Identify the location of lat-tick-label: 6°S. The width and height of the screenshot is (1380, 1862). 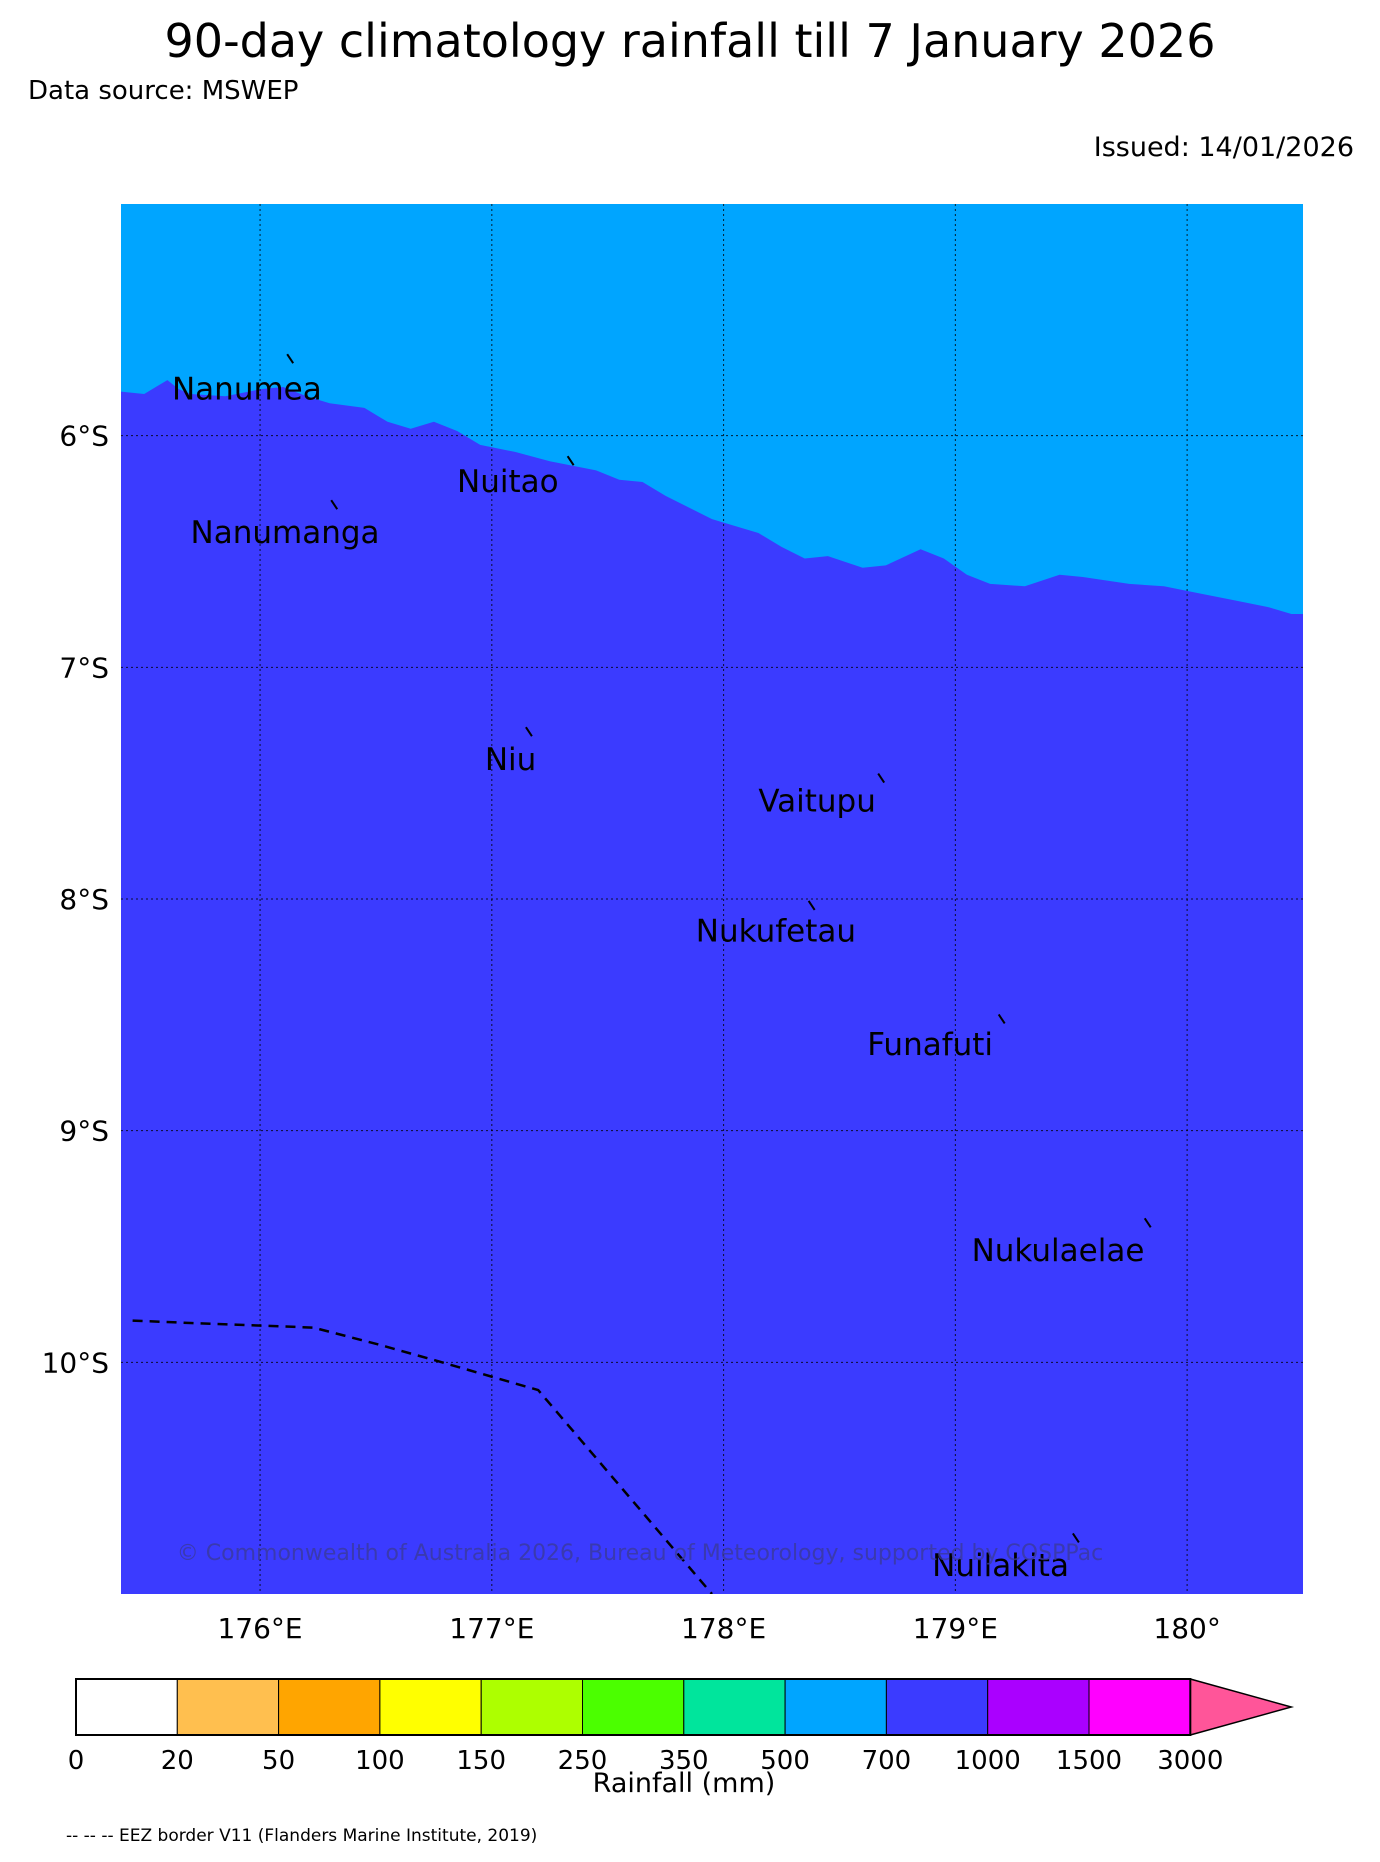
(84, 436).